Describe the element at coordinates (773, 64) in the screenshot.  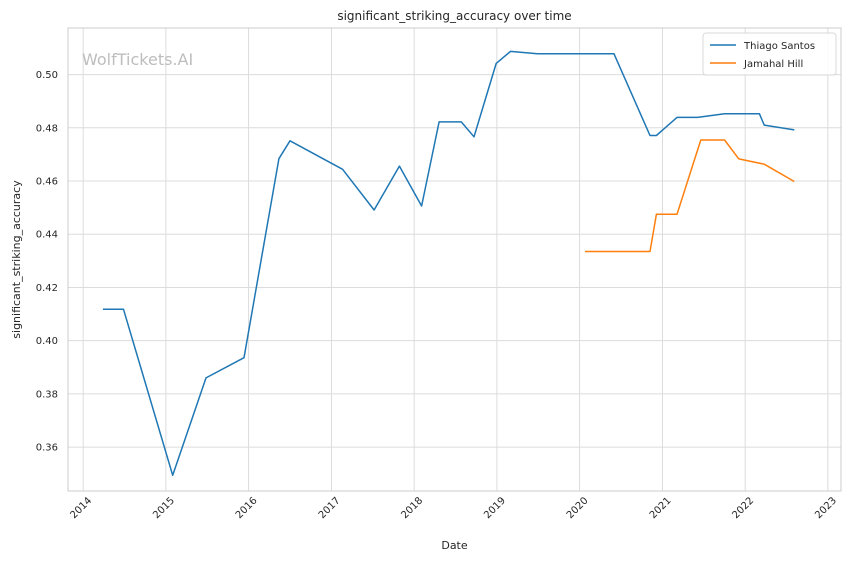
I see `legend-label-jamahal-hill: Jamahal Hill` at that location.